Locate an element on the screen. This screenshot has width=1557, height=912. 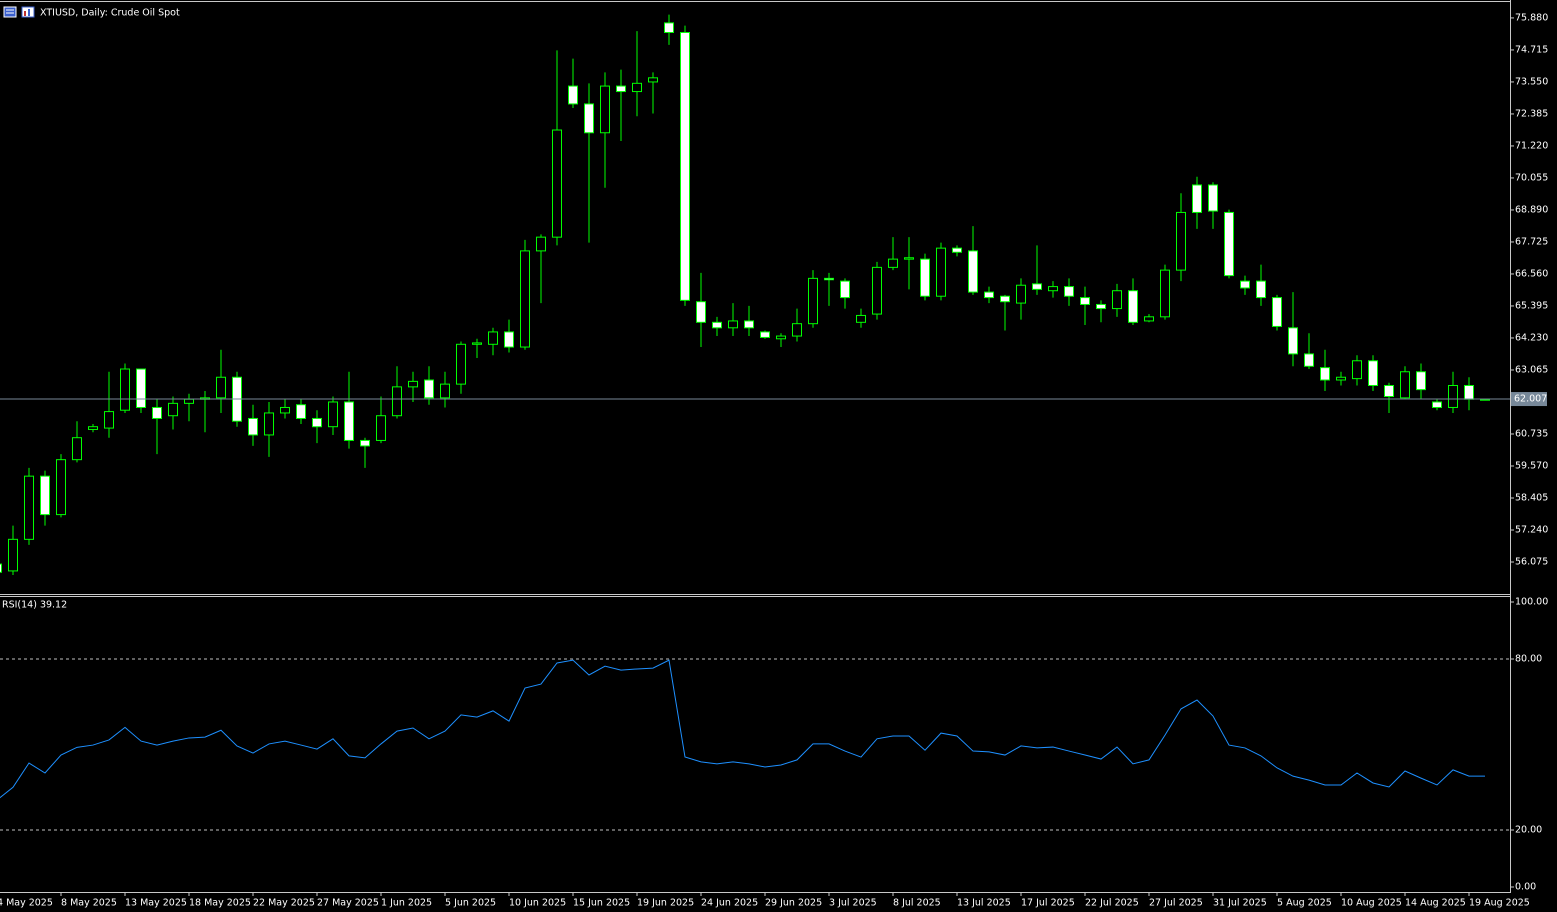
y-tick-label: 70.055 is located at coordinates (1531, 177).